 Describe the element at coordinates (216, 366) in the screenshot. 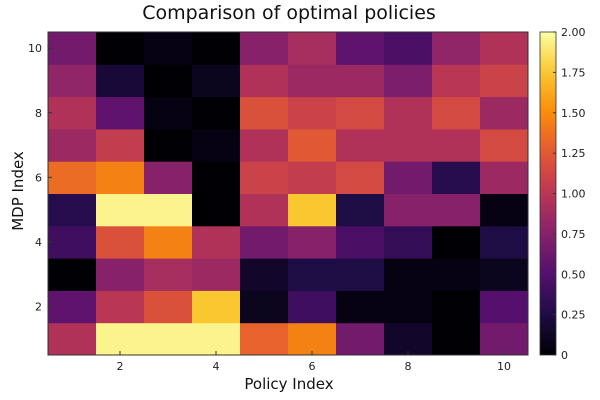

I see `x-tick-label: 4` at that location.